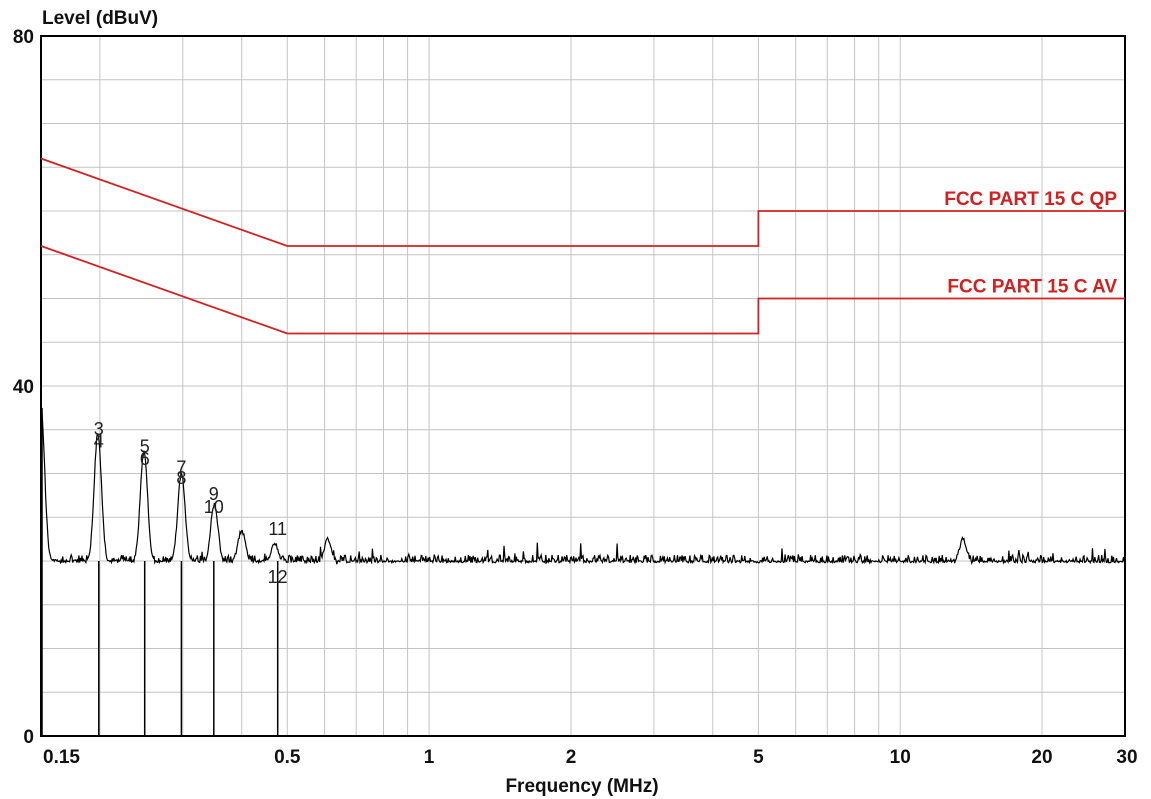 Image resolution: width=1151 pixels, height=799 pixels. I want to click on marker-label-5: 5, so click(145, 447).